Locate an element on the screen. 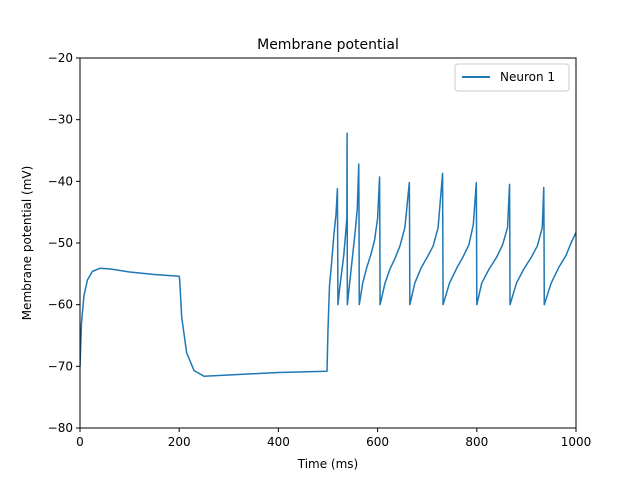 The width and height of the screenshot is (640, 480). x-tick-label: 600 is located at coordinates (377, 442).